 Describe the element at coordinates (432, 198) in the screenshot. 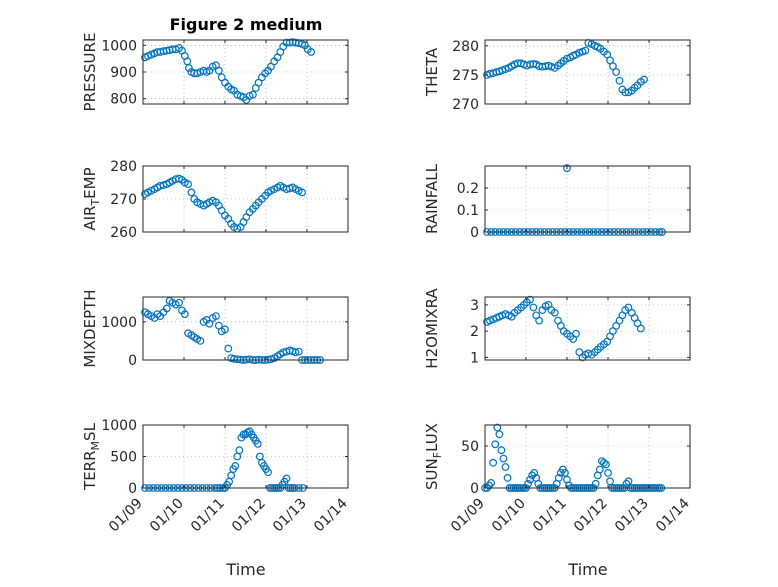

I see `y-axis-label: RAINFALL` at that location.